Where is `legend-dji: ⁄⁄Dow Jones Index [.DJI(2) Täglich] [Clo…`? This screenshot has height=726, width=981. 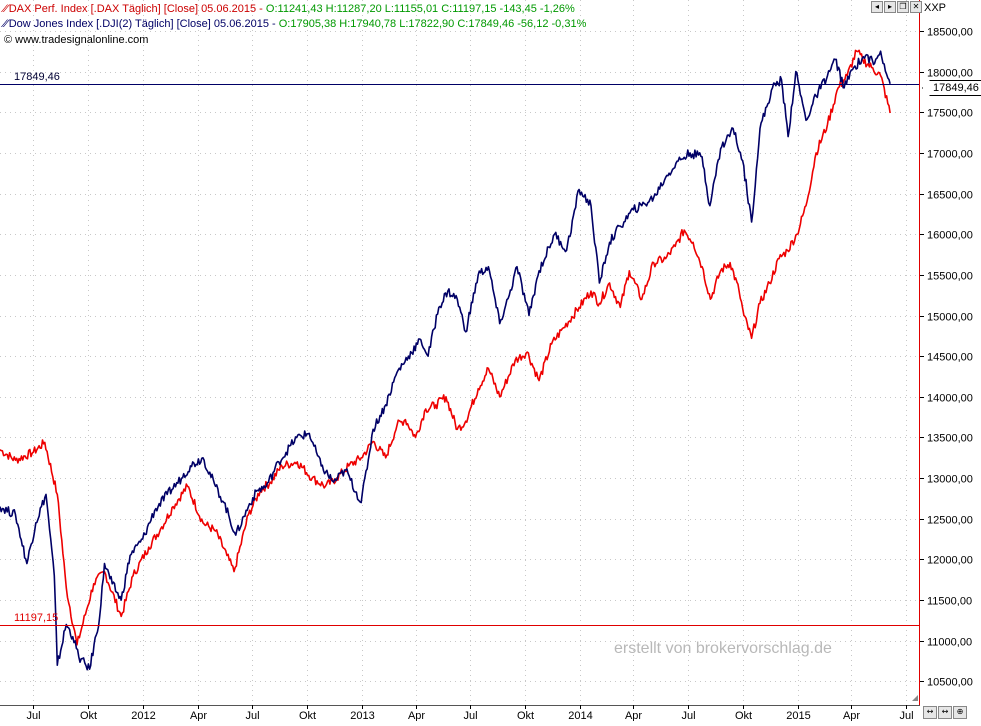 legend-dji: ⁄⁄Dow Jones Index [.DJI(2) Täglich] [Clo… is located at coordinates (295, 24).